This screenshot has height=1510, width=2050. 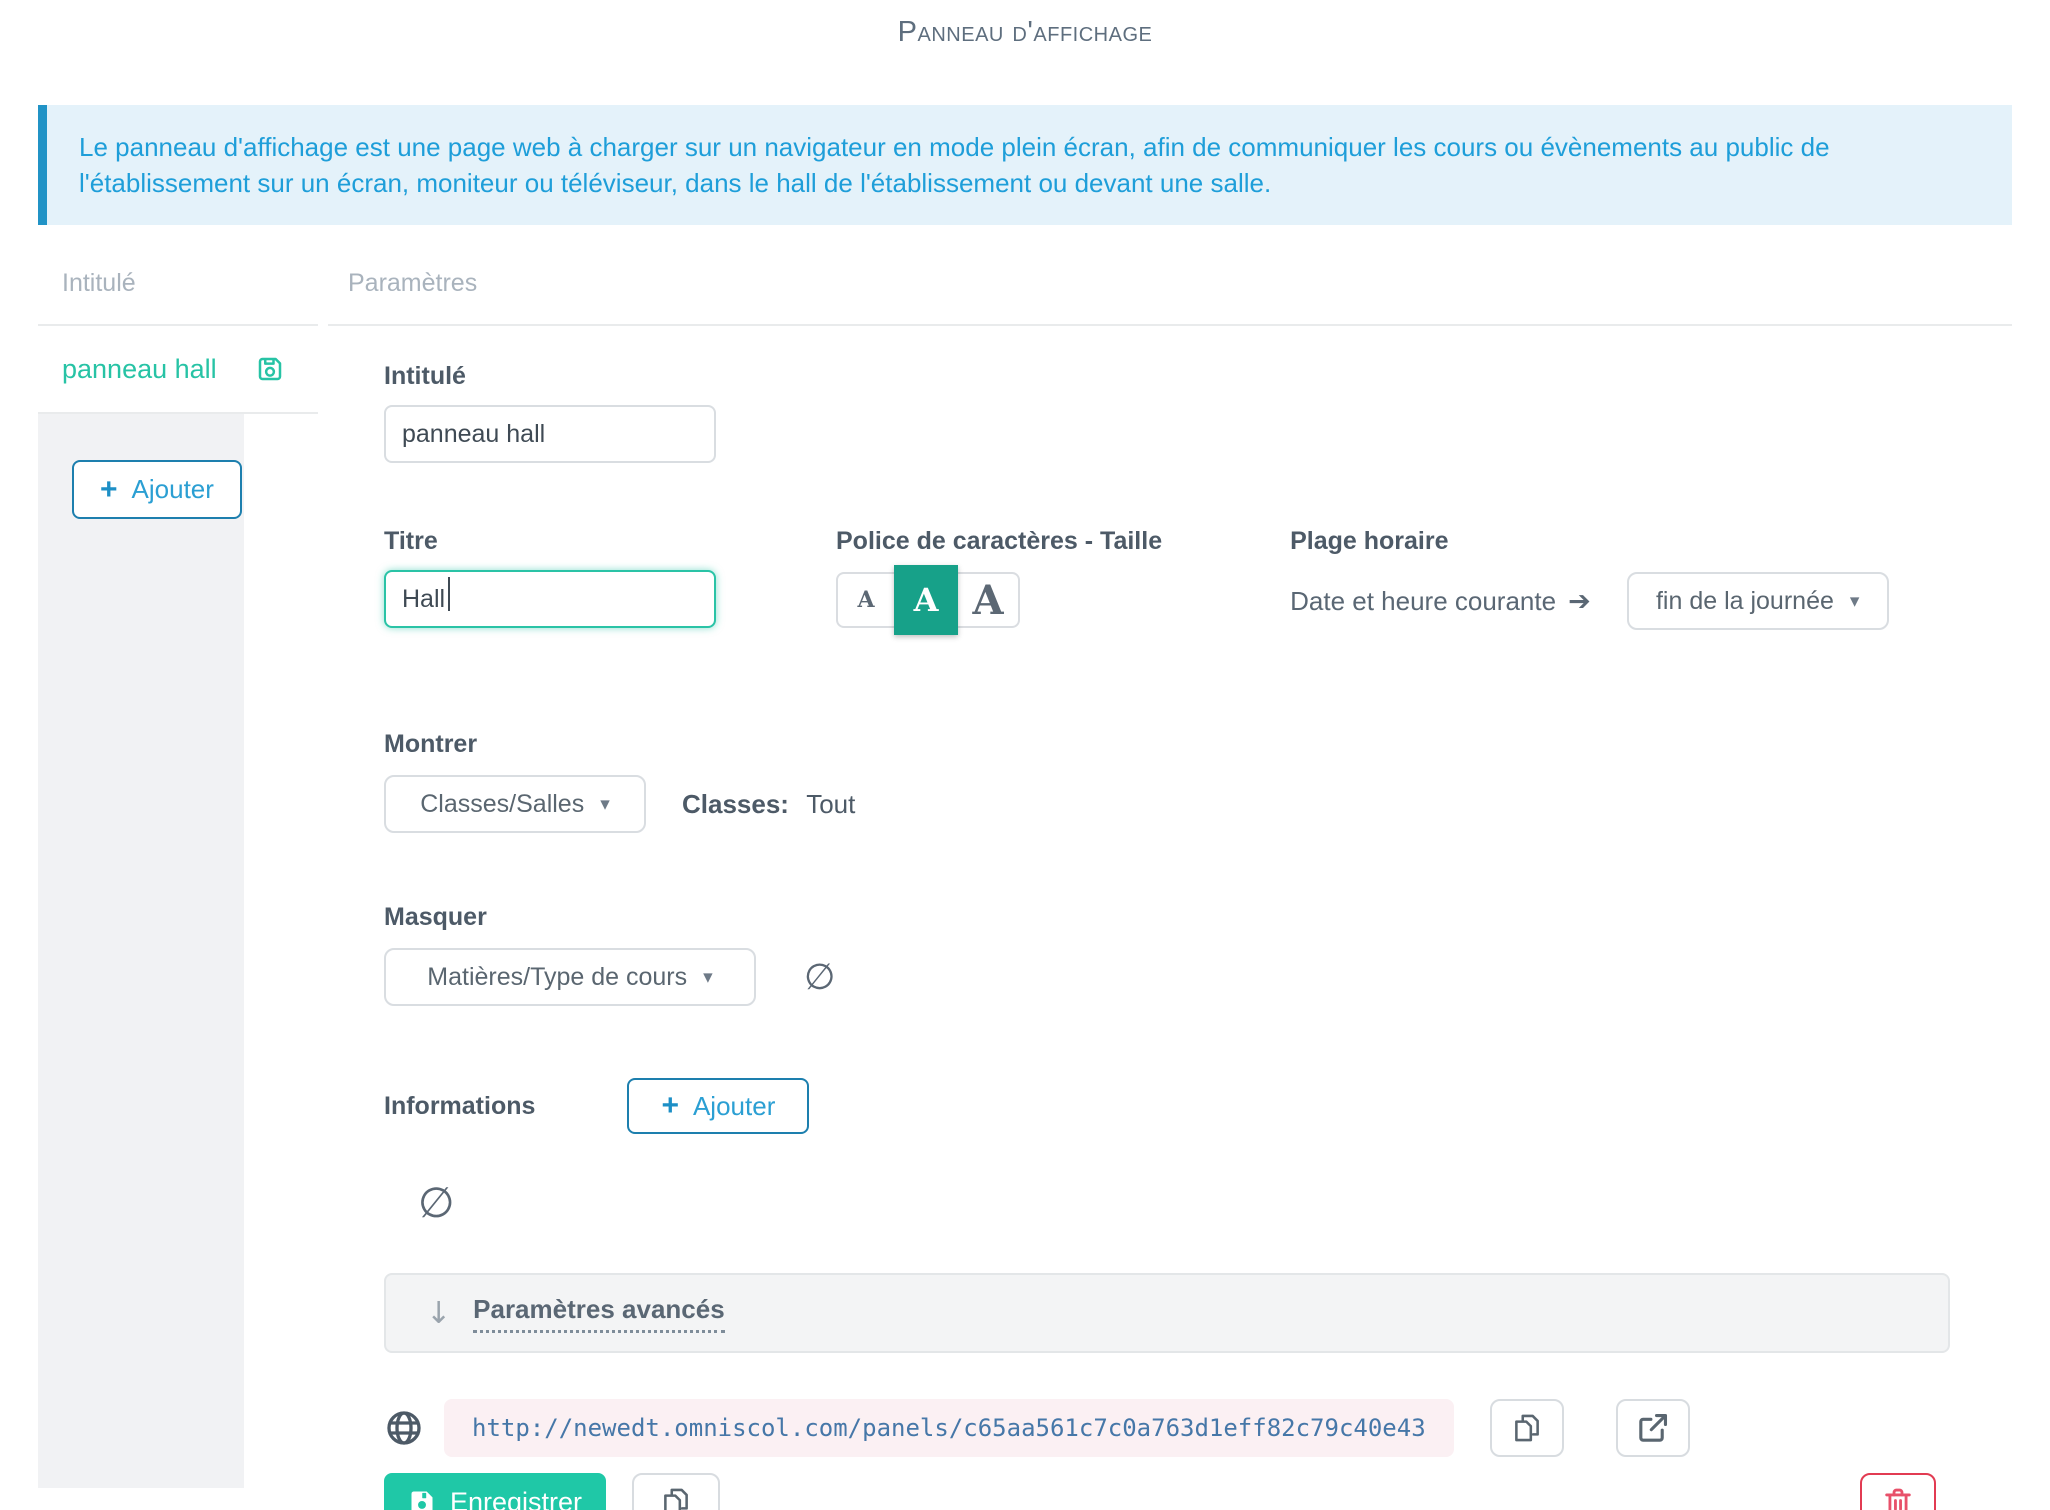 What do you see at coordinates (449, 594) in the screenshot?
I see `text-cursor` at bounding box center [449, 594].